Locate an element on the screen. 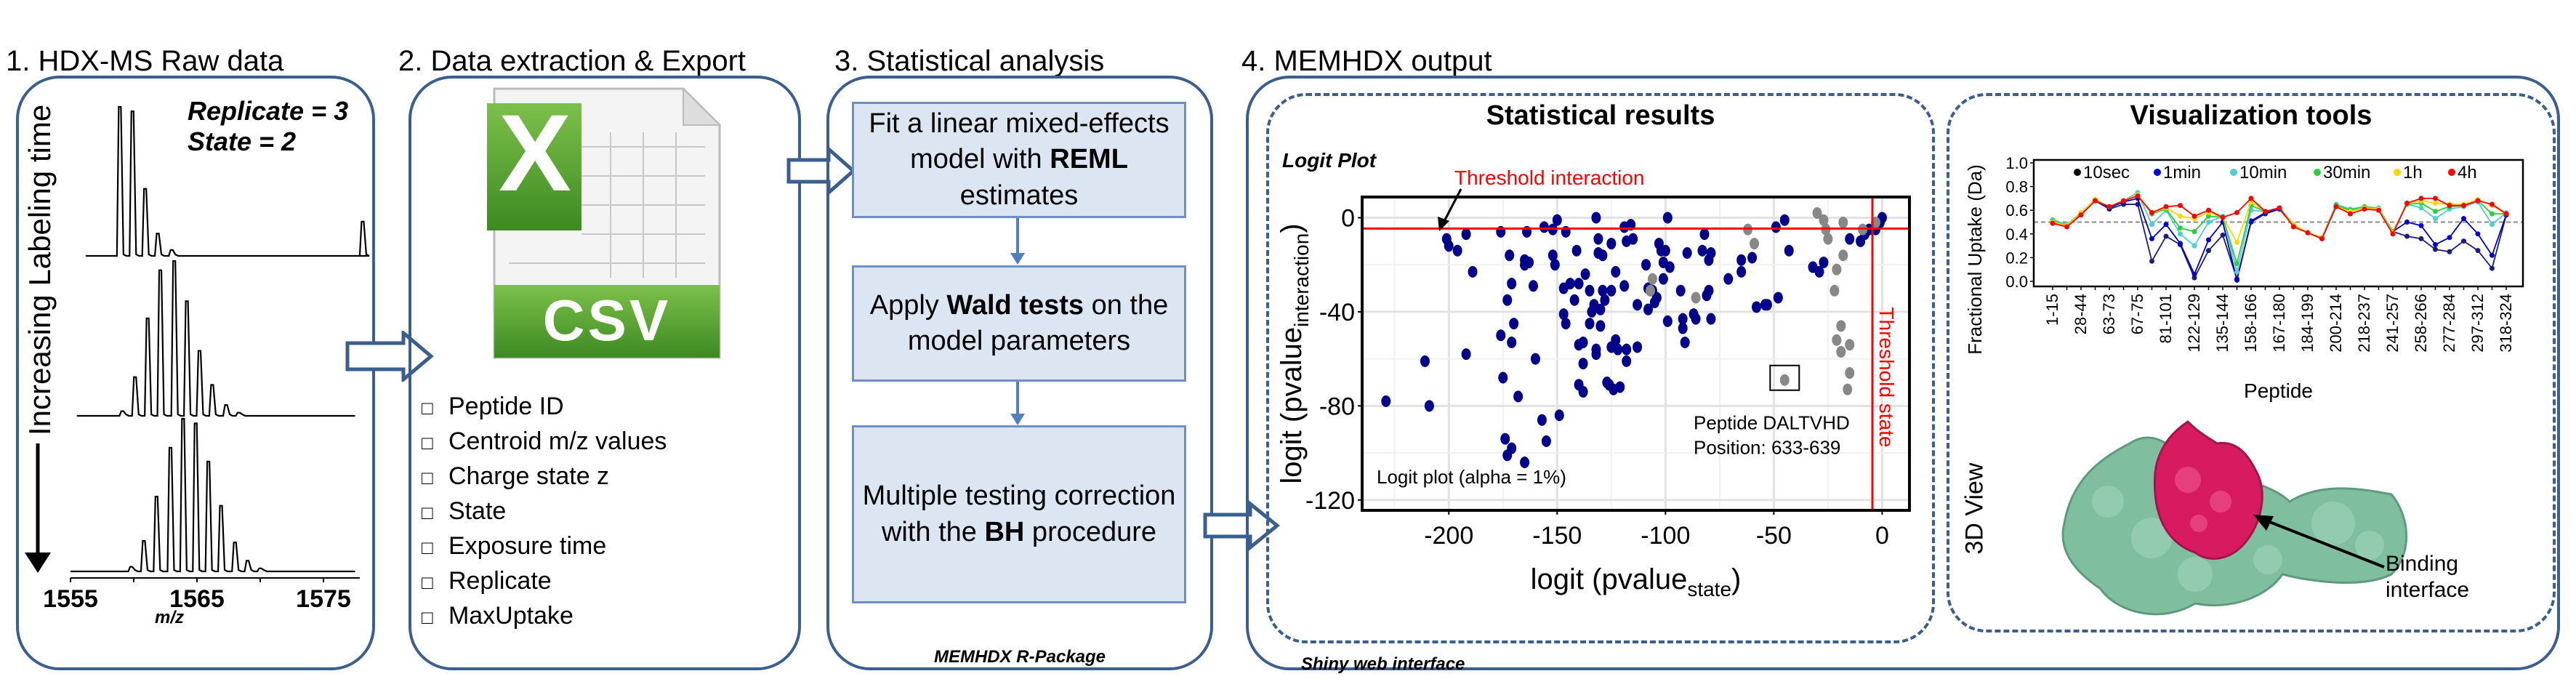 Image resolution: width=2576 pixels, height=687 pixels. x-tick-label: 63-73 is located at coordinates (2109, 314).